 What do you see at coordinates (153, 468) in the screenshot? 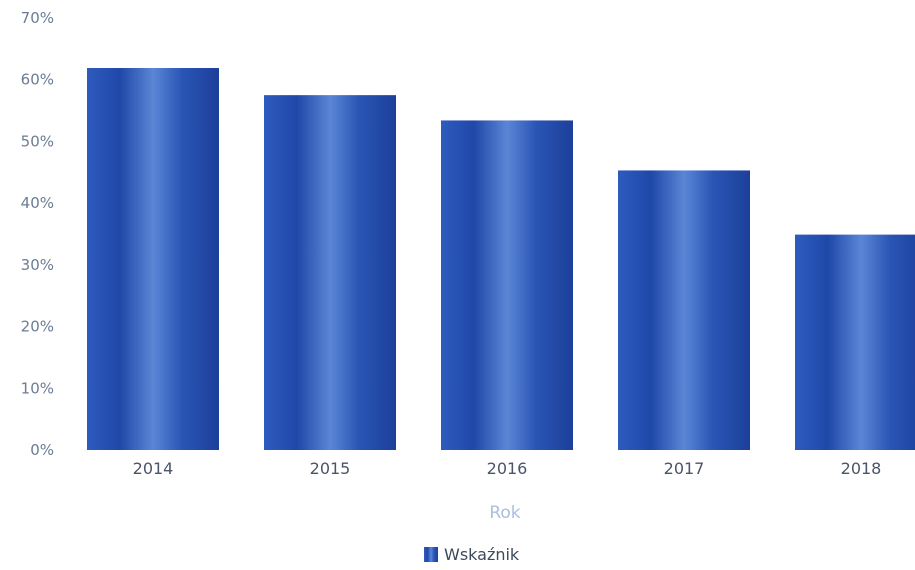
I see `x-tick-label: 2014` at bounding box center [153, 468].